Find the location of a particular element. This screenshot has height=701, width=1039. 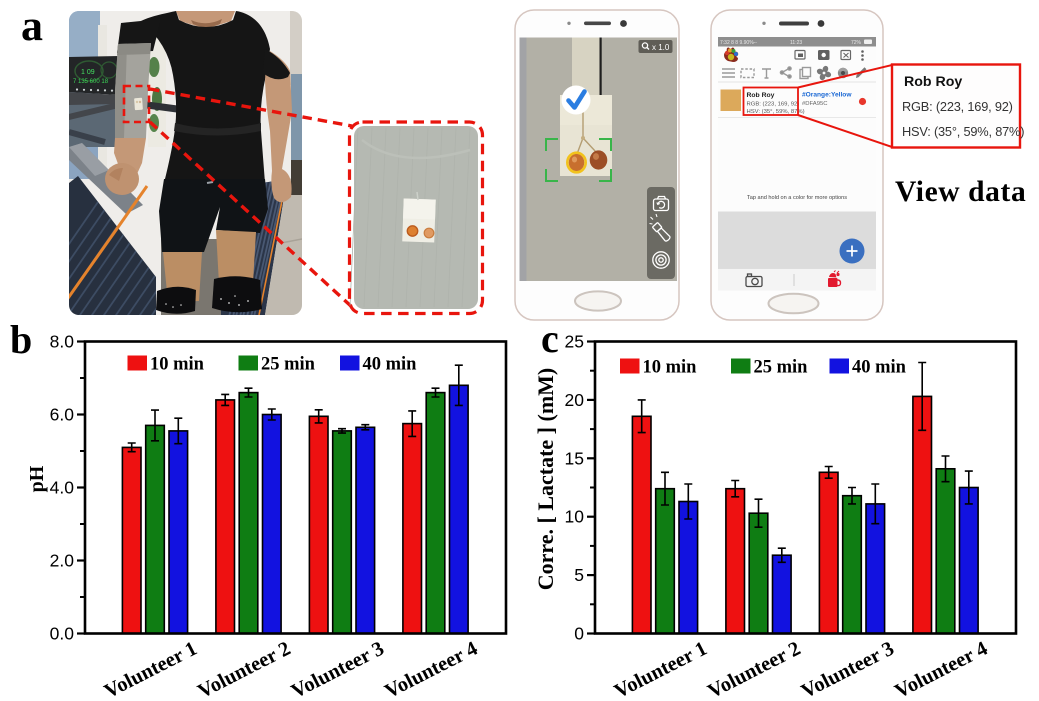

svg-text: 15 is located at coordinates (574, 458).